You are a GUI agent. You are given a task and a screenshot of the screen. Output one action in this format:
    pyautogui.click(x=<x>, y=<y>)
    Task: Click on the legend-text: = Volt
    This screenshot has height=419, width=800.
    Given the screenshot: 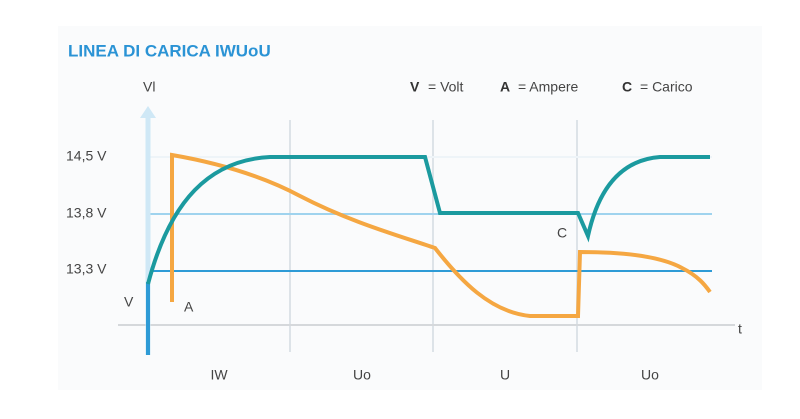 What is the action you would take?
    pyautogui.click(x=446, y=87)
    